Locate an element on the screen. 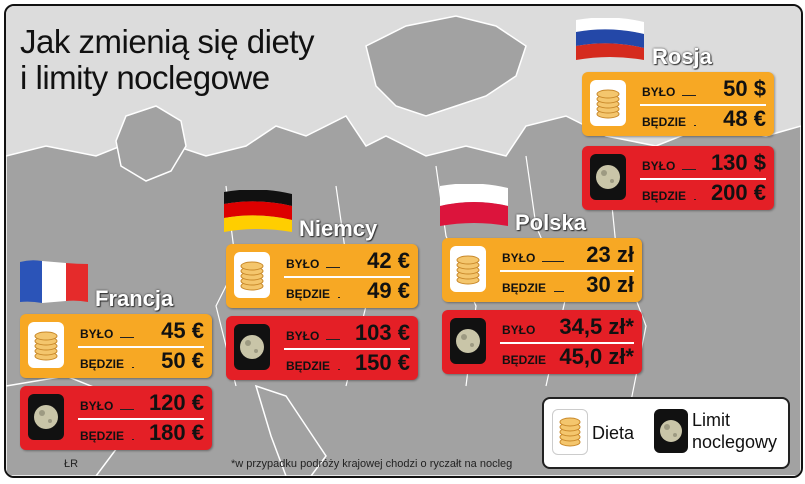  france-dieta-bylo-value: 45 € is located at coordinates (182, 330).